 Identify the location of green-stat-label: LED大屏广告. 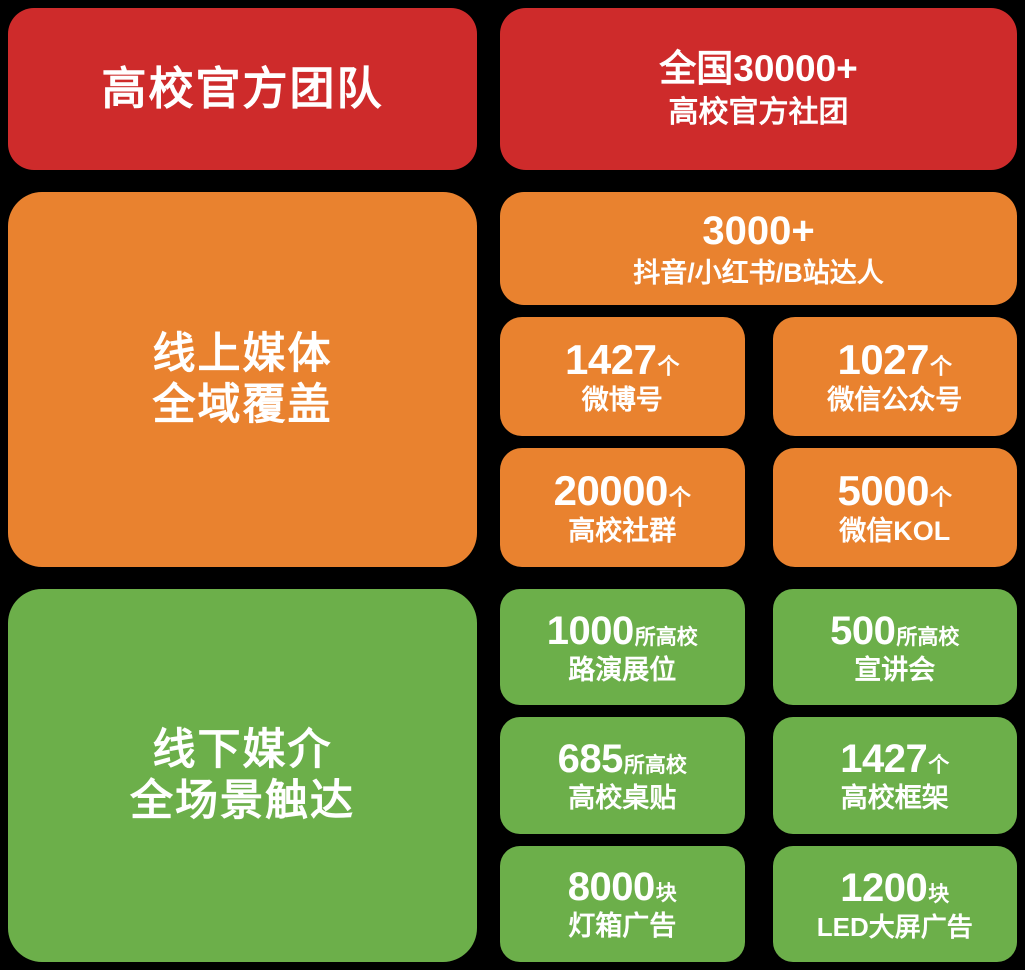
(894, 927).